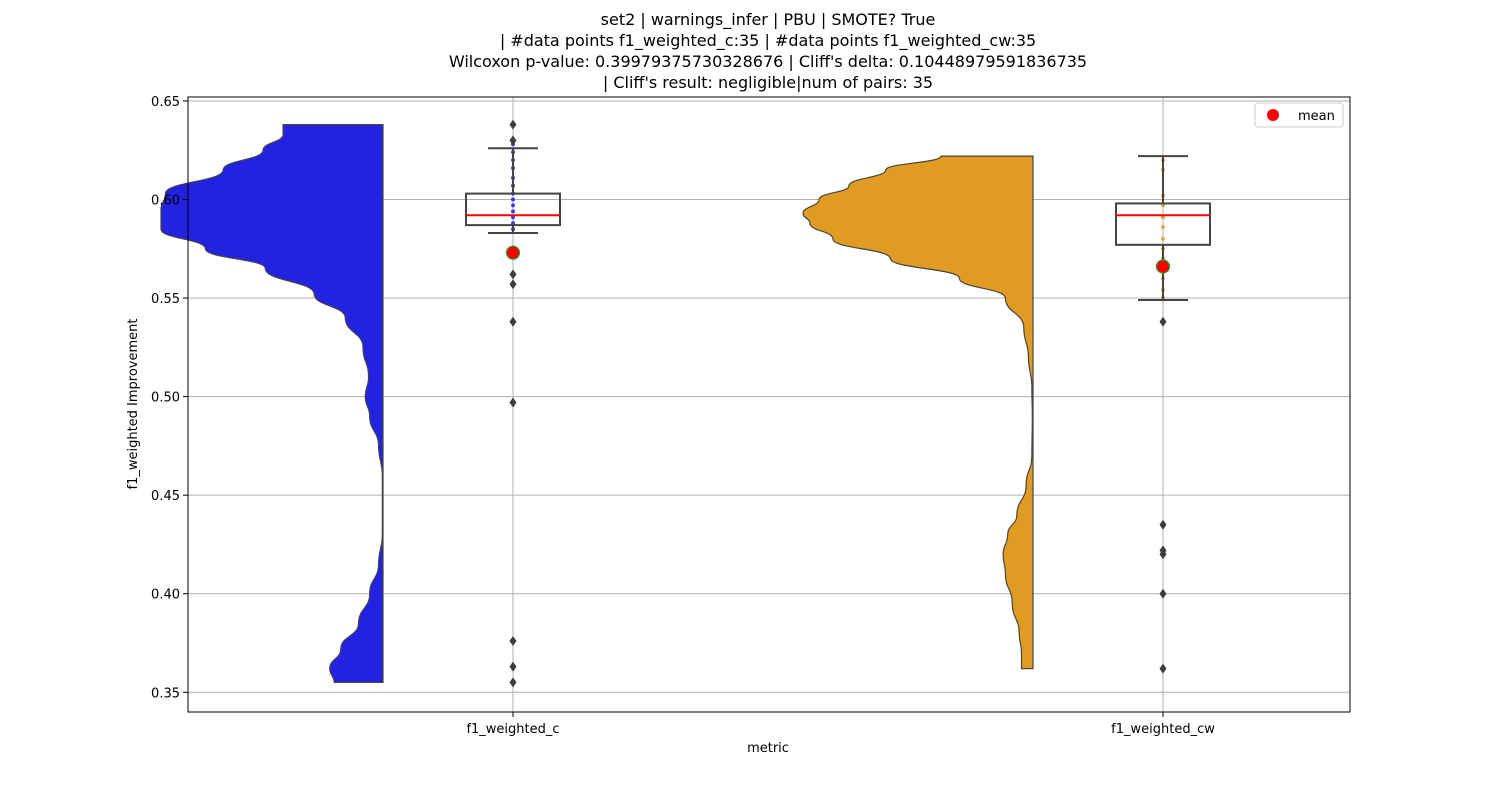  What do you see at coordinates (165, 496) in the screenshot?
I see `y-tick-label: 0.45` at bounding box center [165, 496].